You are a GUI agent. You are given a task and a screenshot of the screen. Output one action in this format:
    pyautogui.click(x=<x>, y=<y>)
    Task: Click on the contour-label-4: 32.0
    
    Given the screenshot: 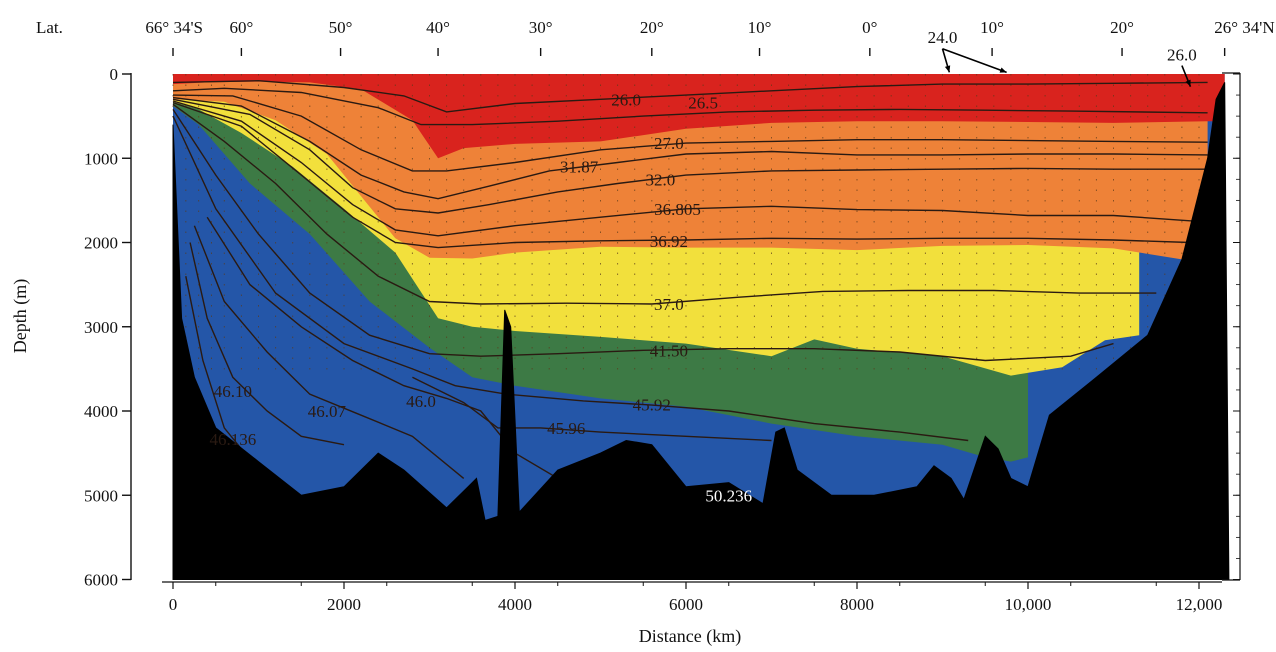 What is the action you would take?
    pyautogui.click(x=660, y=179)
    